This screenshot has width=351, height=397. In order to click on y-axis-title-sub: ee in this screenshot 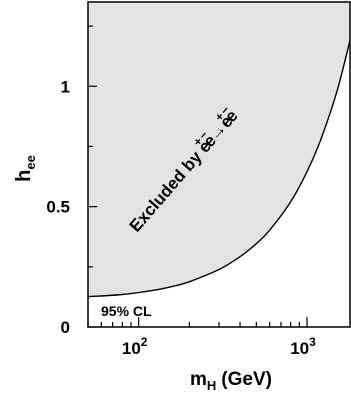, I will do `click(30, 162)`.